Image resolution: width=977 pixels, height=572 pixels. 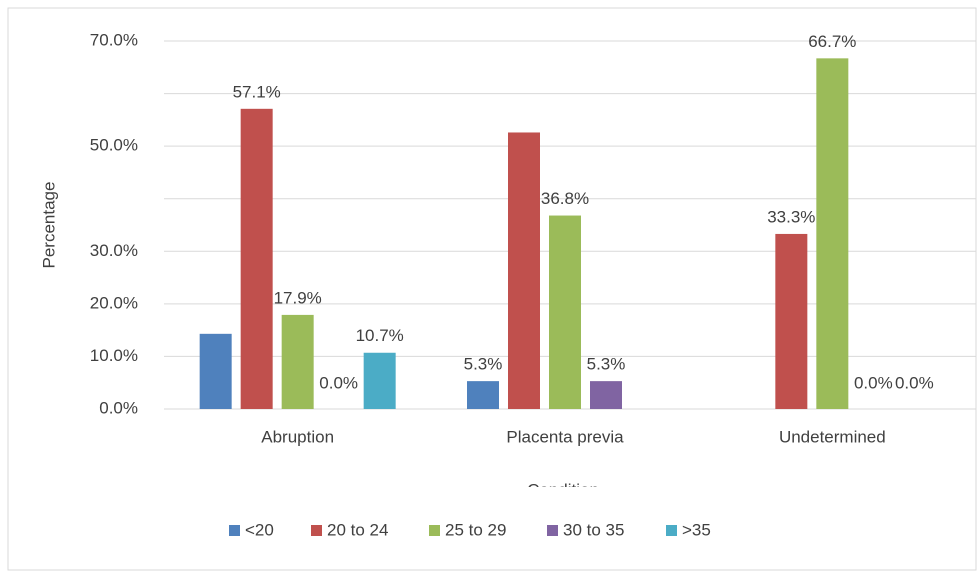 I want to click on data-label: 33.3%, so click(x=791, y=216).